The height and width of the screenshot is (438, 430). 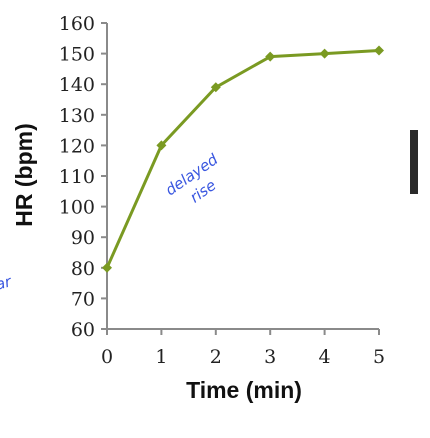 I want to click on right-edge-bar, so click(x=414, y=162).